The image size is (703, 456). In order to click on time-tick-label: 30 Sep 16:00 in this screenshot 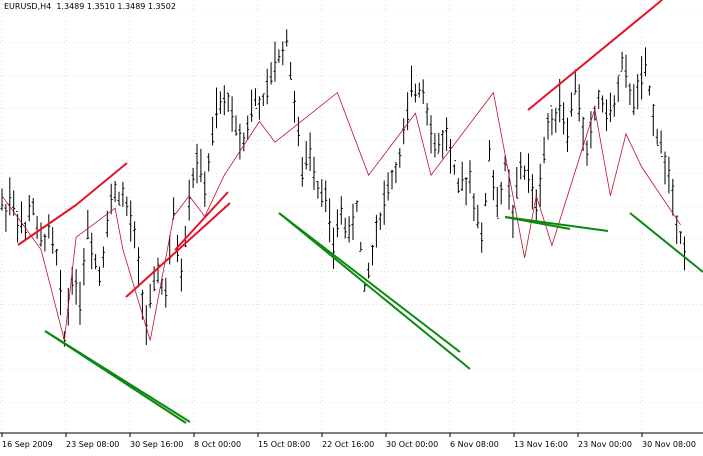, I will do `click(156, 444)`.